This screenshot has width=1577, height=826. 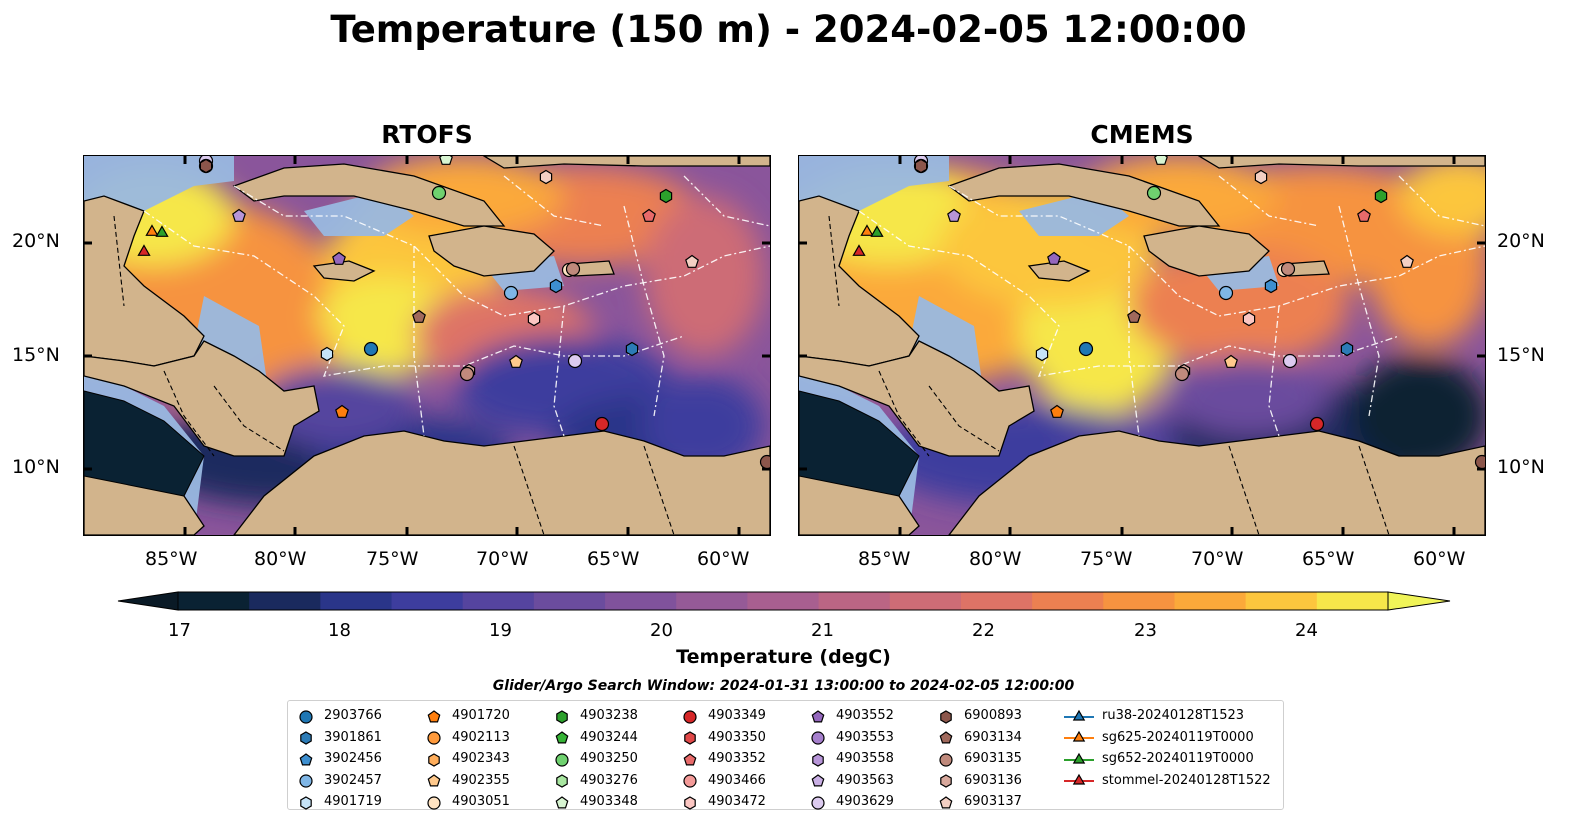 What do you see at coordinates (353, 716) in the screenshot?
I see `legend-label: 2903766` at bounding box center [353, 716].